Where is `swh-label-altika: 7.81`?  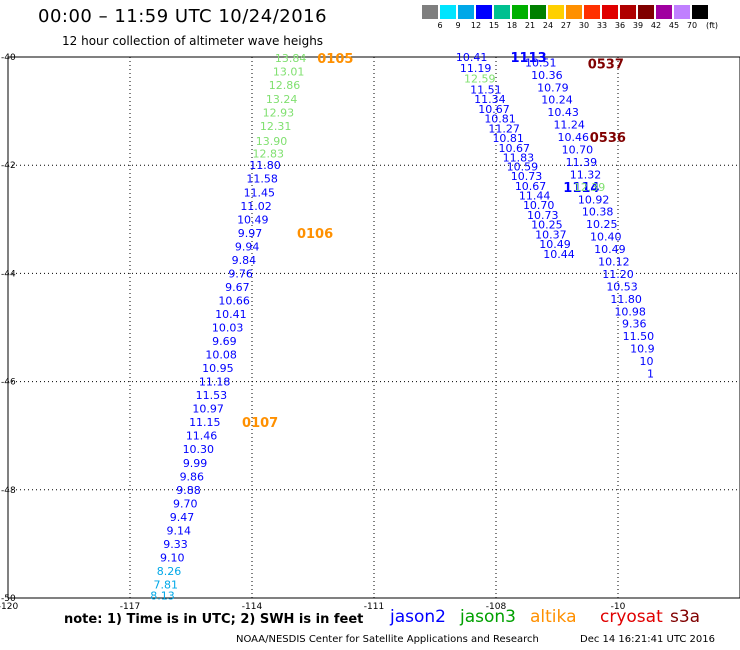
swh-label-altika: 7.81 is located at coordinates (166, 584).